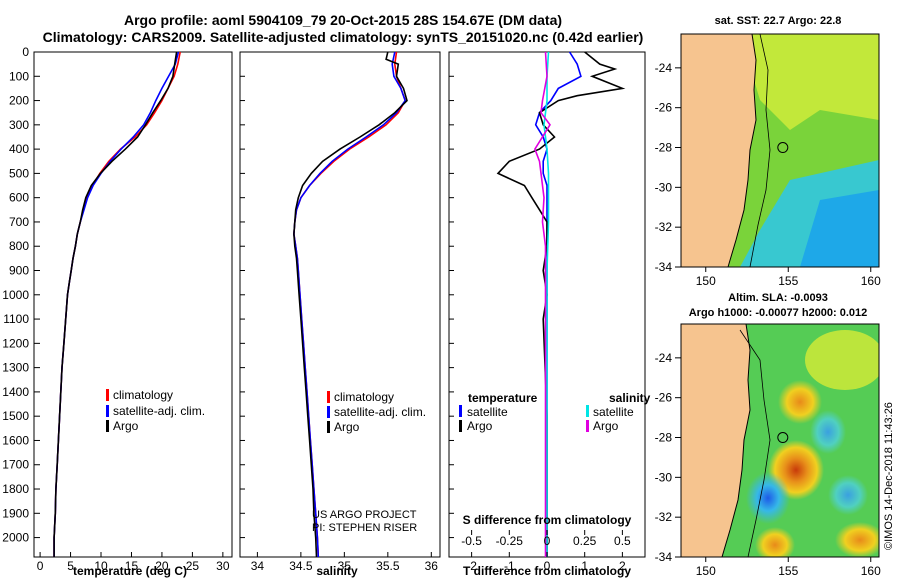 The height and width of the screenshot is (580, 900). I want to click on legend-salinity-heading: salinity, so click(630, 398).